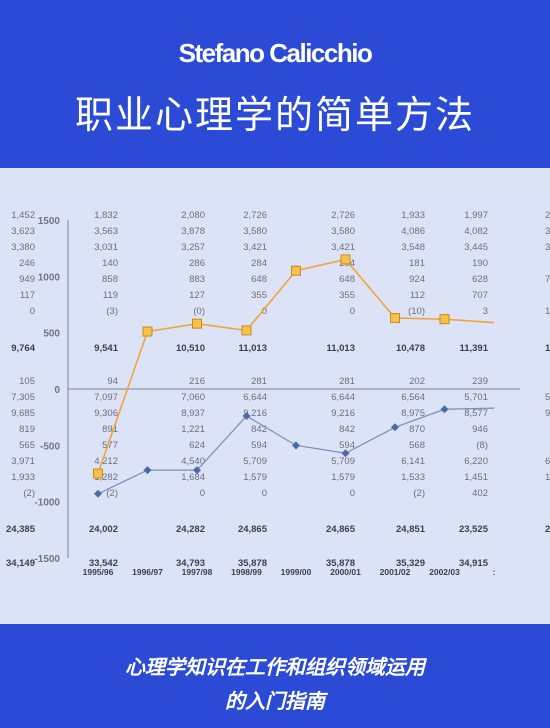 The width and height of the screenshot is (550, 728). What do you see at coordinates (547, 311) in the screenshot?
I see `table-cell: 1` at bounding box center [547, 311].